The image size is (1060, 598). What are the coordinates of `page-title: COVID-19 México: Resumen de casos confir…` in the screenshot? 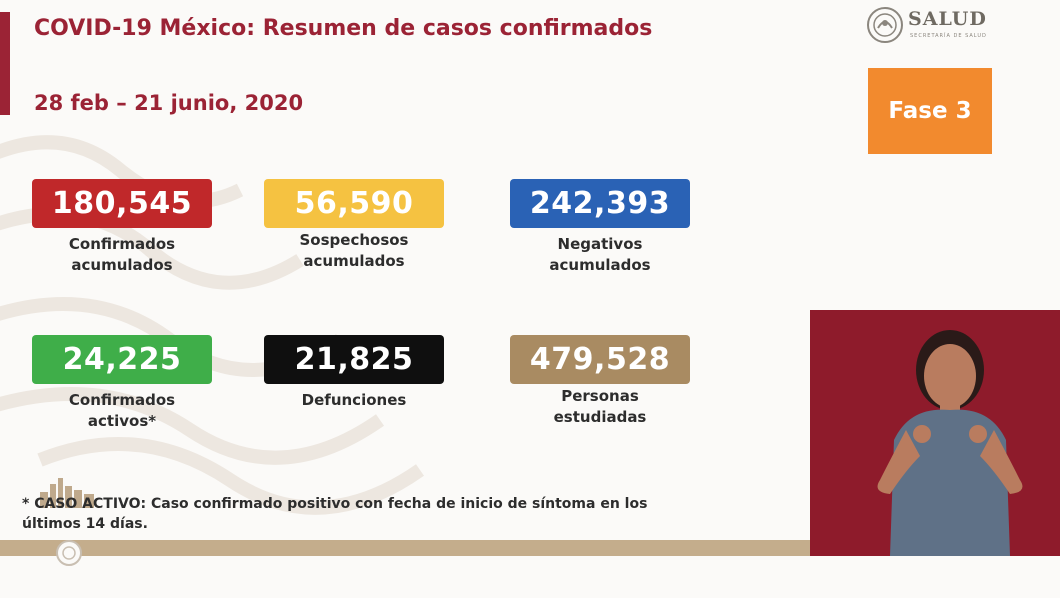 It's located at (343, 28).